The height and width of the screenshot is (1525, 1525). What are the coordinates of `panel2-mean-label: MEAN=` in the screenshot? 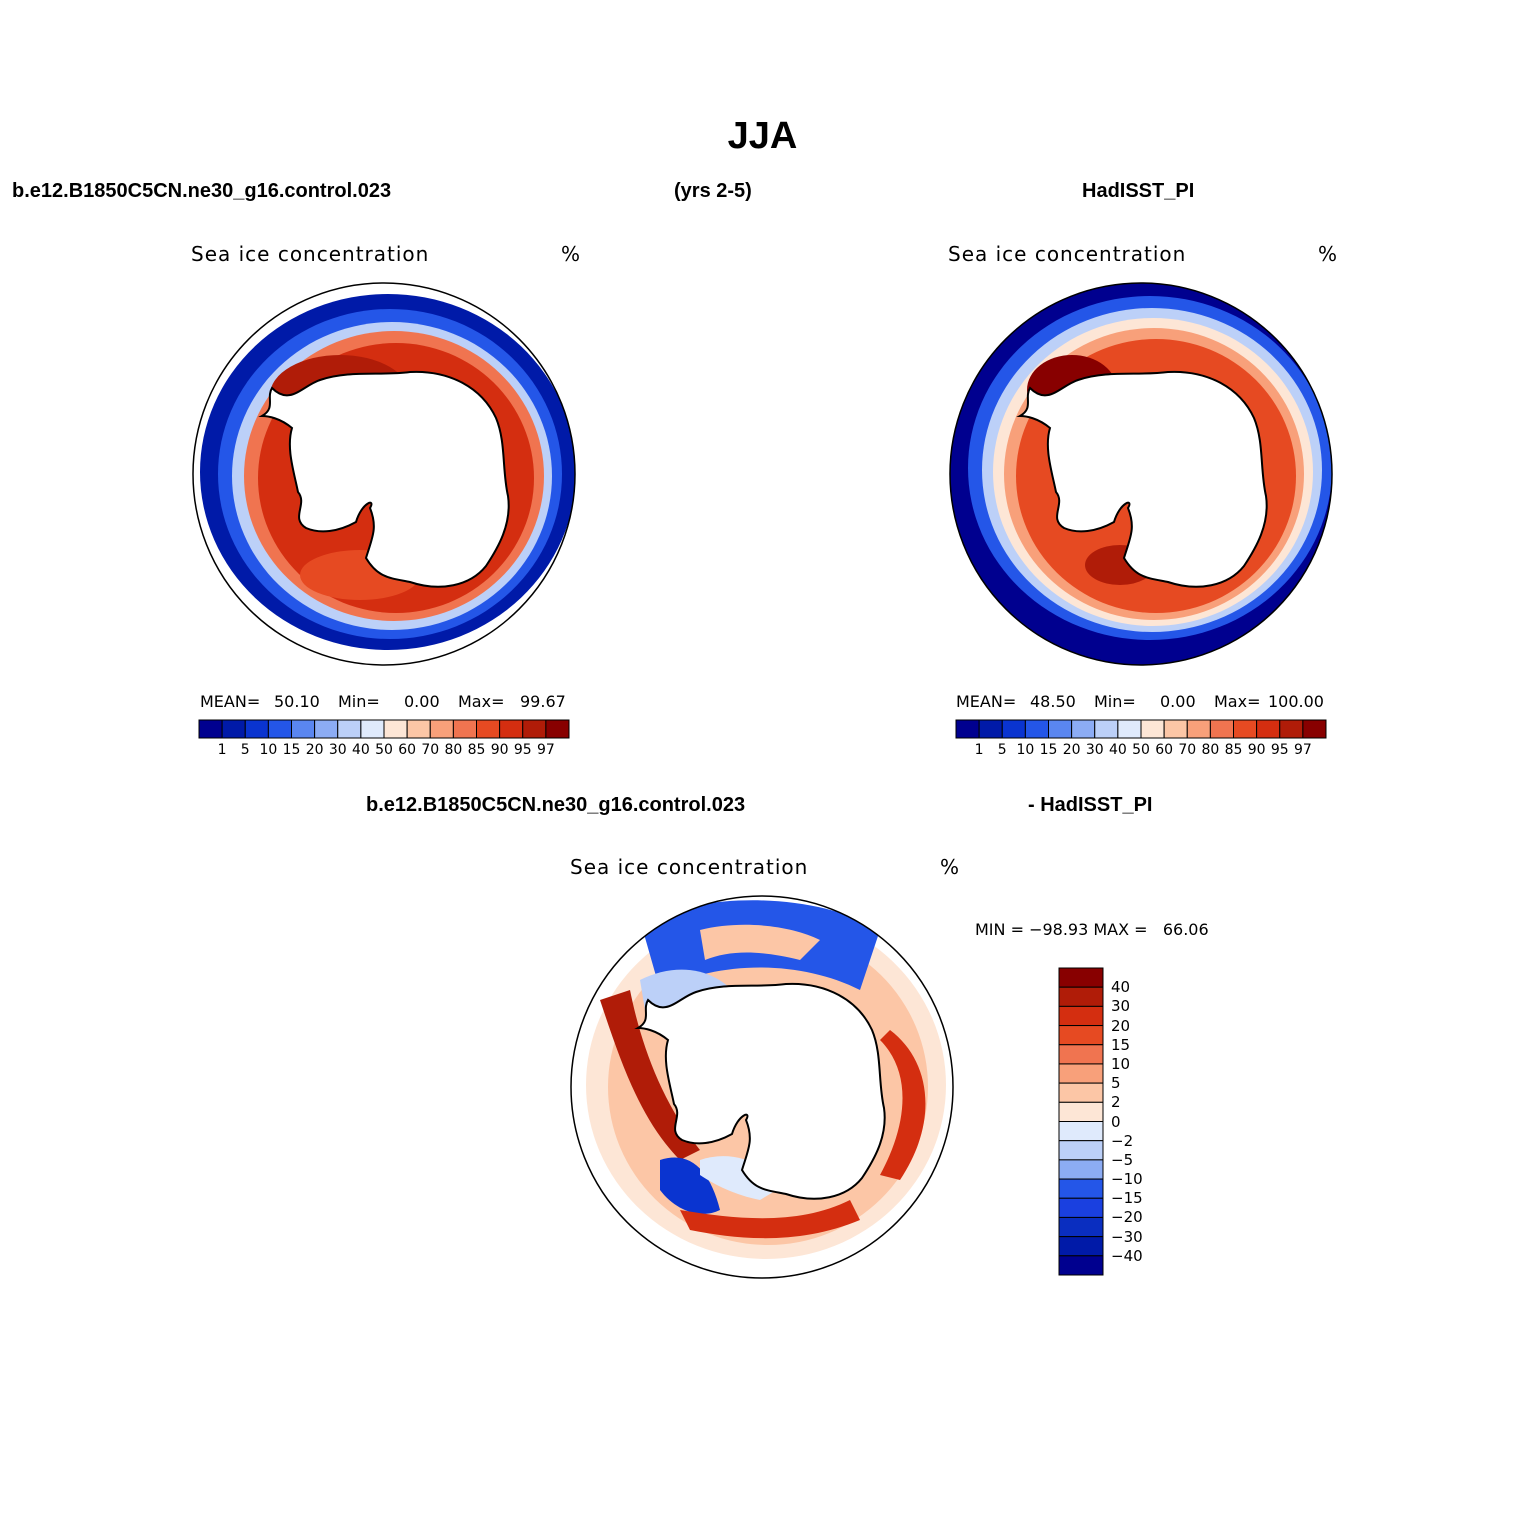 It's located at (986, 701).